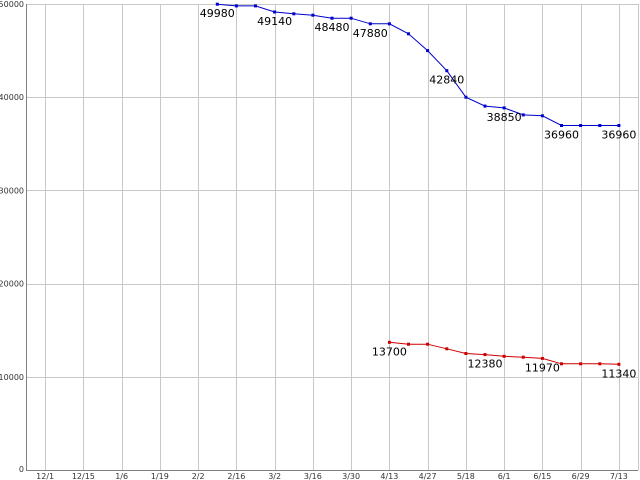 The width and height of the screenshot is (640, 480). Describe the element at coordinates (446, 80) in the screenshot. I see `data-label: 42840` at that location.